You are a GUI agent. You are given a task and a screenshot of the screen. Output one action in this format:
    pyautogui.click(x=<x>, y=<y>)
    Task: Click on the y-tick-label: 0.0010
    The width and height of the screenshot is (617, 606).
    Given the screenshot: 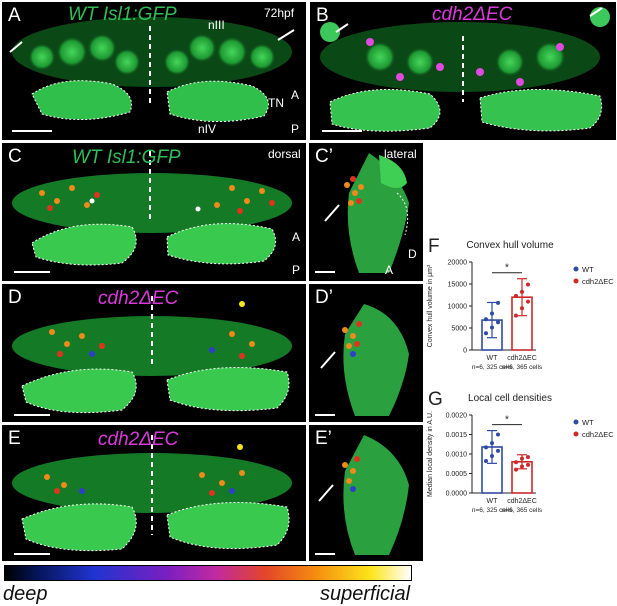 What is the action you would take?
    pyautogui.click(x=457, y=455)
    